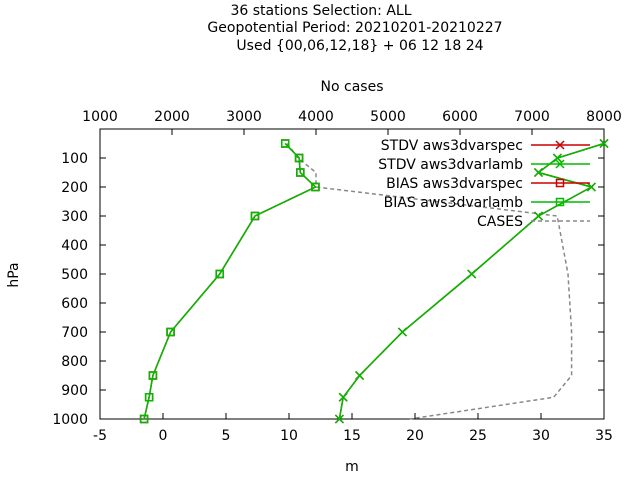 This screenshot has width=640, height=480. Describe the element at coordinates (454, 184) in the screenshot. I see `legend-label: BIAS aws3dvarspec` at that location.